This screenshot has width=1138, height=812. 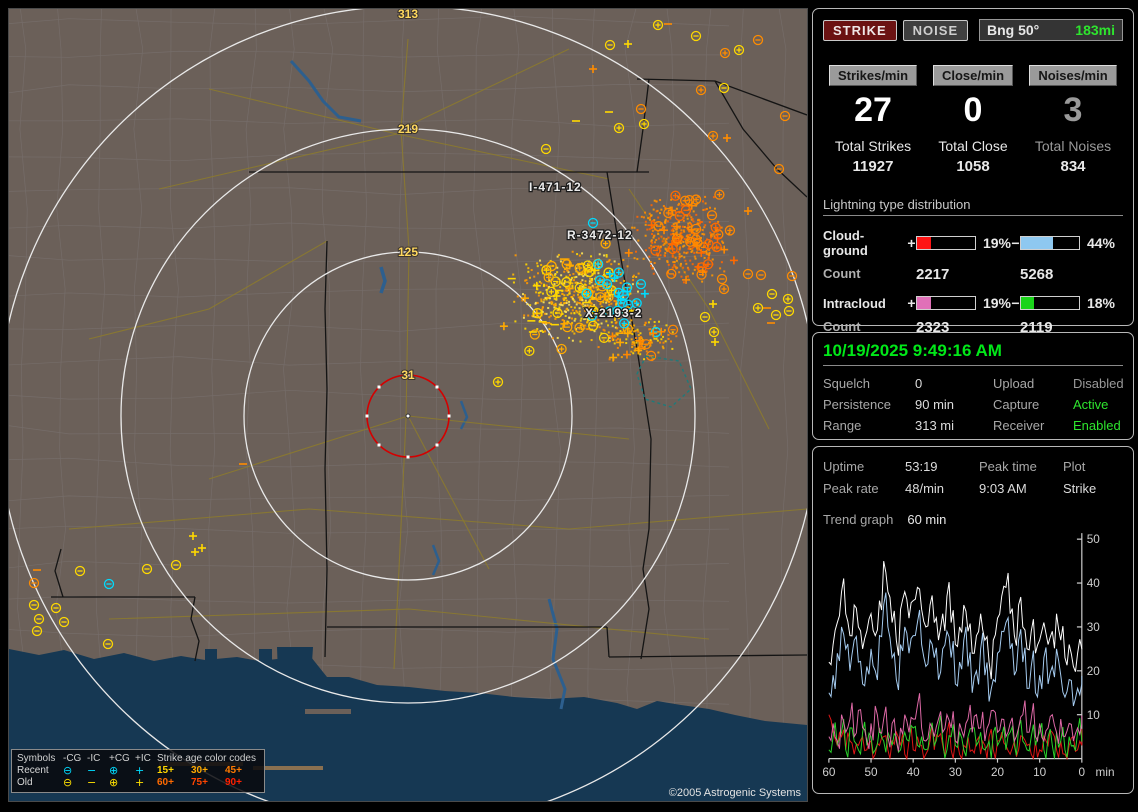 What do you see at coordinates (845, 243) in the screenshot?
I see `cloud-ground-label: Cloud-ground` at bounding box center [845, 243].